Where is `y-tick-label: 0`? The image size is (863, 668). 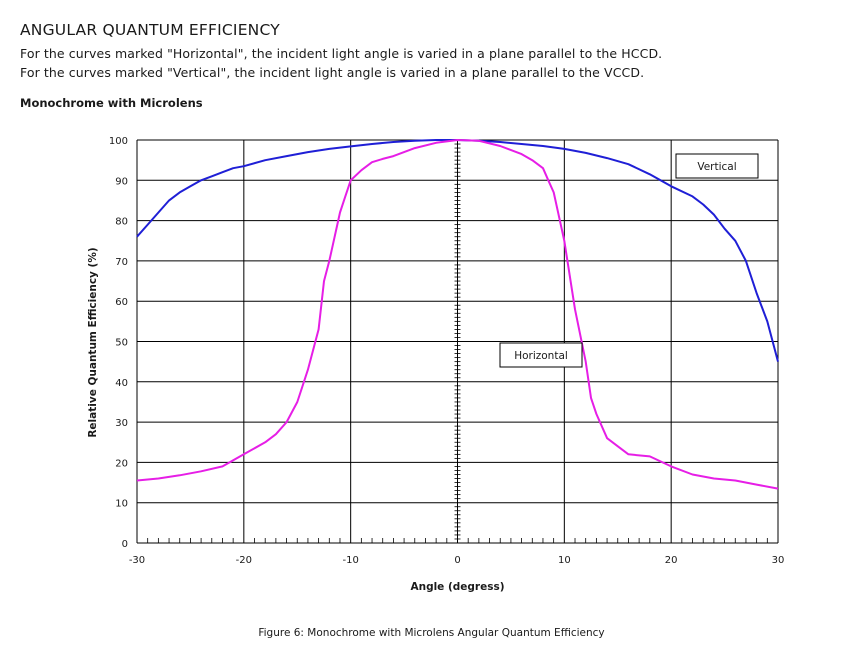 y-tick-label: 0 is located at coordinates (125, 544).